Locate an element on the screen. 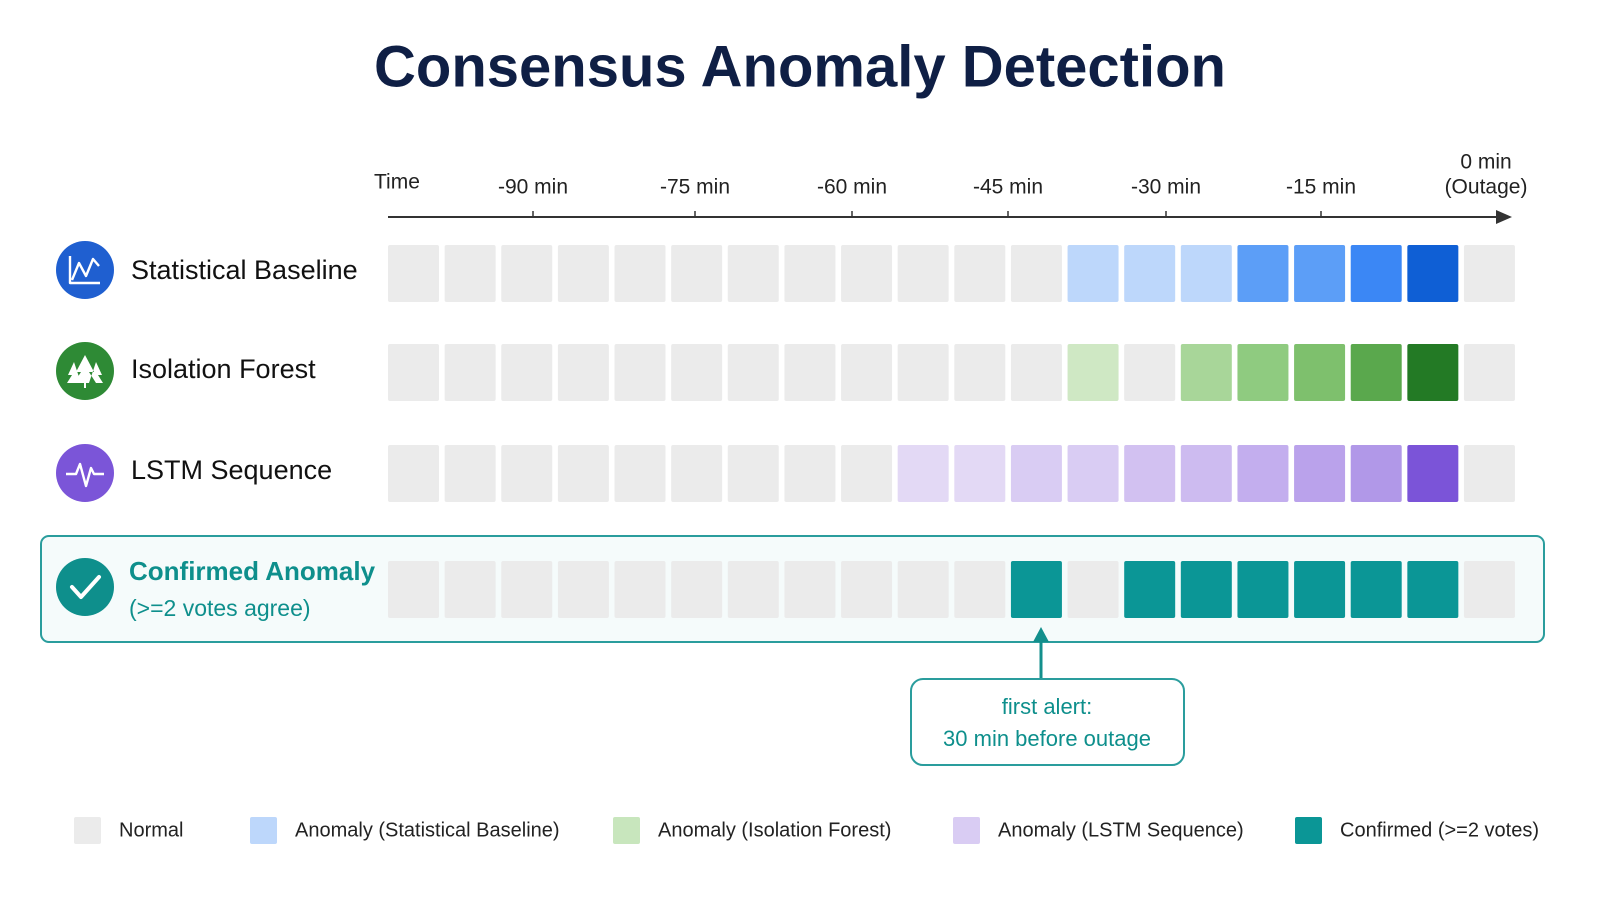 This screenshot has width=1600, height=900. row-label: Statistical Baseline is located at coordinates (244, 270).